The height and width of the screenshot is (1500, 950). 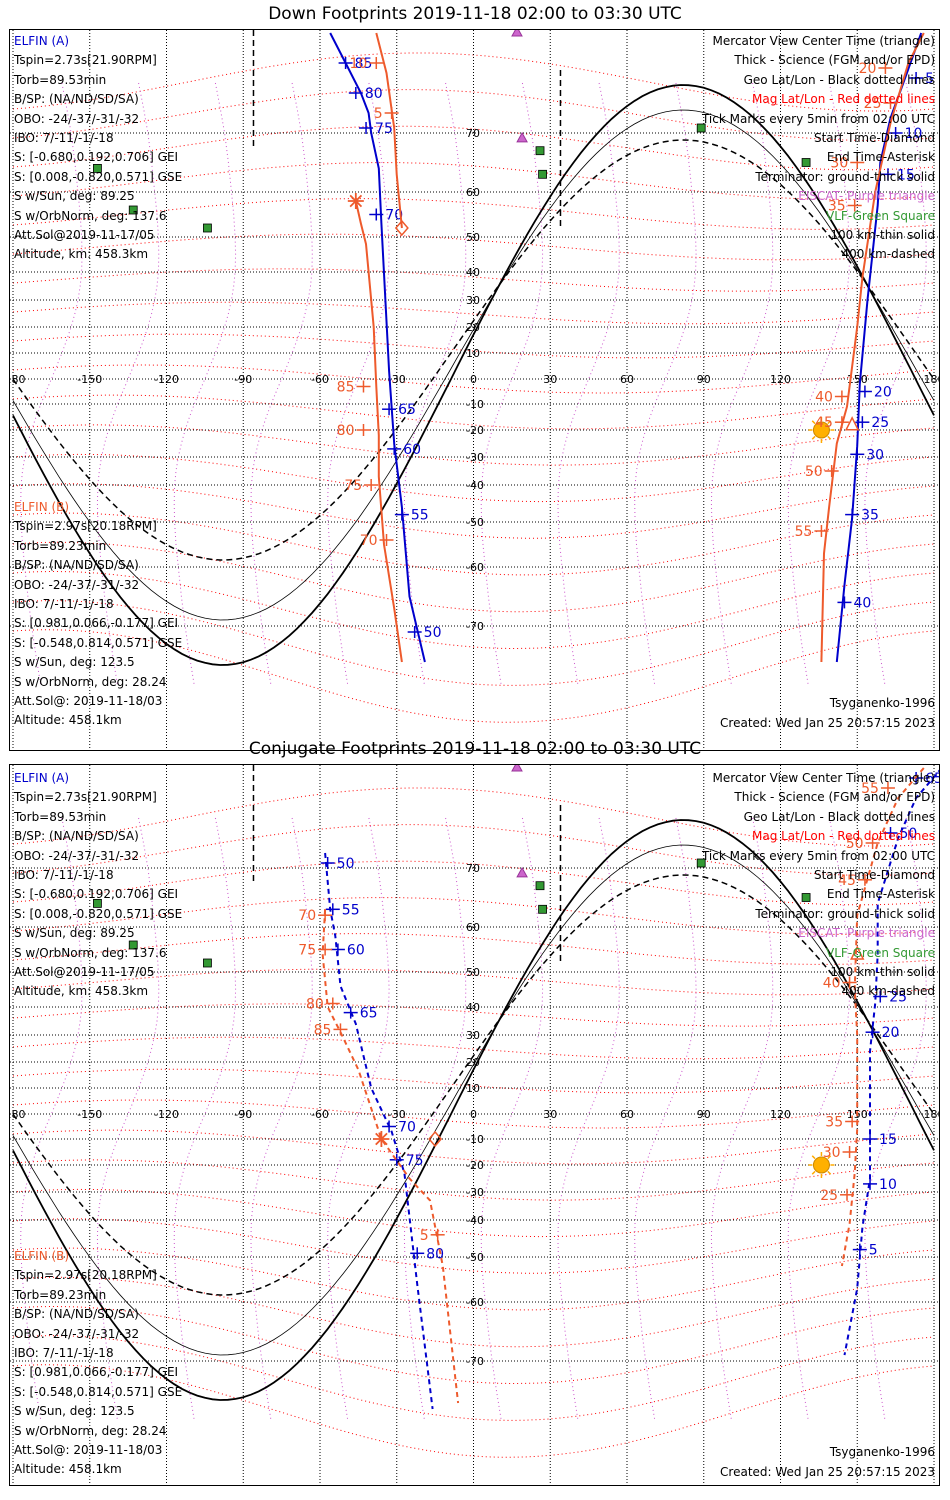 I want to click on legend-item: Mercator View Center Time (triangle), so click(x=823, y=778).